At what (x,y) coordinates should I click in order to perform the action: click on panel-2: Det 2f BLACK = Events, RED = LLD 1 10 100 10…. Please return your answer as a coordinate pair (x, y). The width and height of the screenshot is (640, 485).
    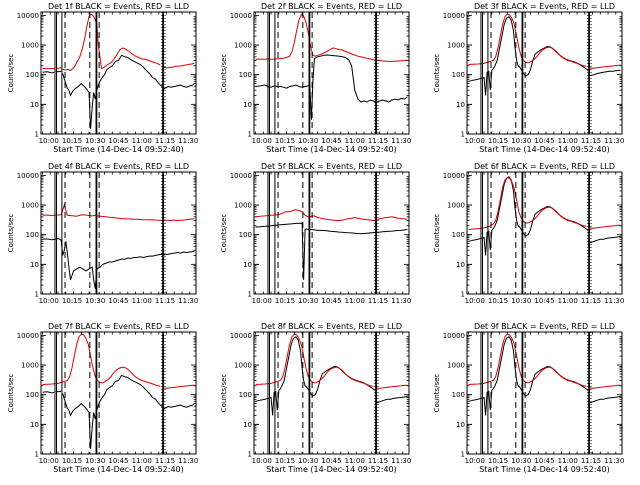
    Looking at the image, I should click on (315, 78).